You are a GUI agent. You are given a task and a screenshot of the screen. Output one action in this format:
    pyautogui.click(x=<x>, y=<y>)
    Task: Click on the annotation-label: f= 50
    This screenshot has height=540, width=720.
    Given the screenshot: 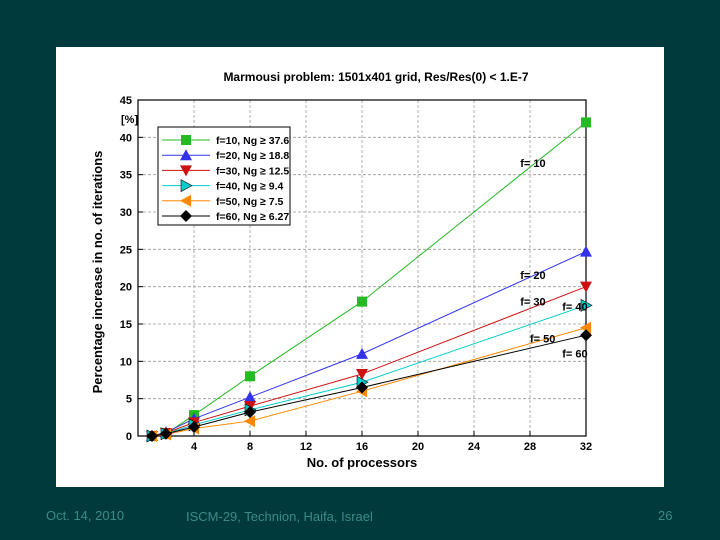 What is the action you would take?
    pyautogui.click(x=542, y=340)
    